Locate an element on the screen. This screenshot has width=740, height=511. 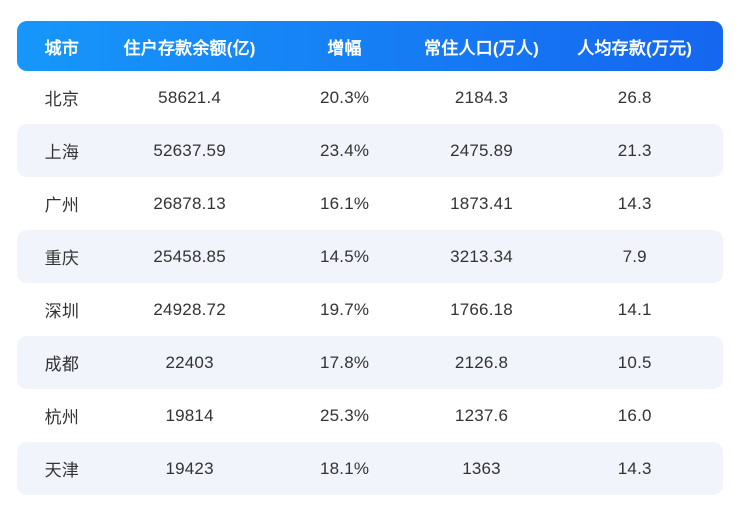
table-row: 杭州 19814 25.3% 1237.6 16.0 is located at coordinates (370, 415).